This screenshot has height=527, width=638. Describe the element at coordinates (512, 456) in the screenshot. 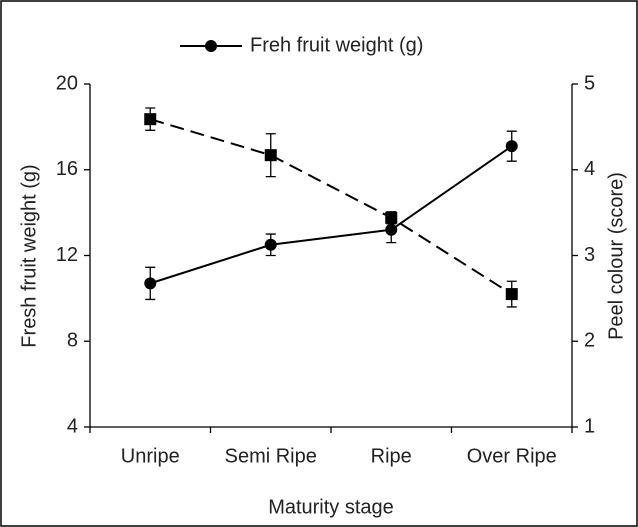

I see `x-tick-label: Over Ripe` at that location.